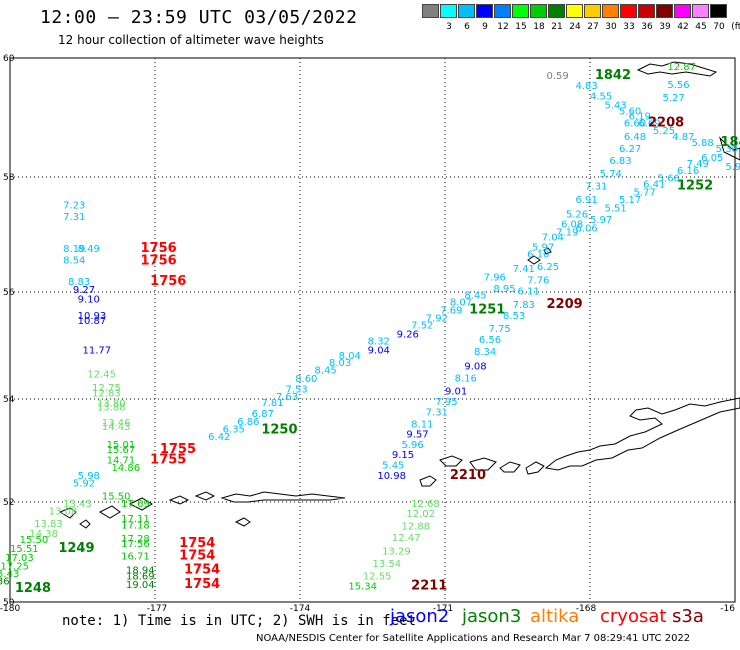 This screenshot has width=740, height=650. I want to click on wave-height-label: 18.94, so click(140, 571).